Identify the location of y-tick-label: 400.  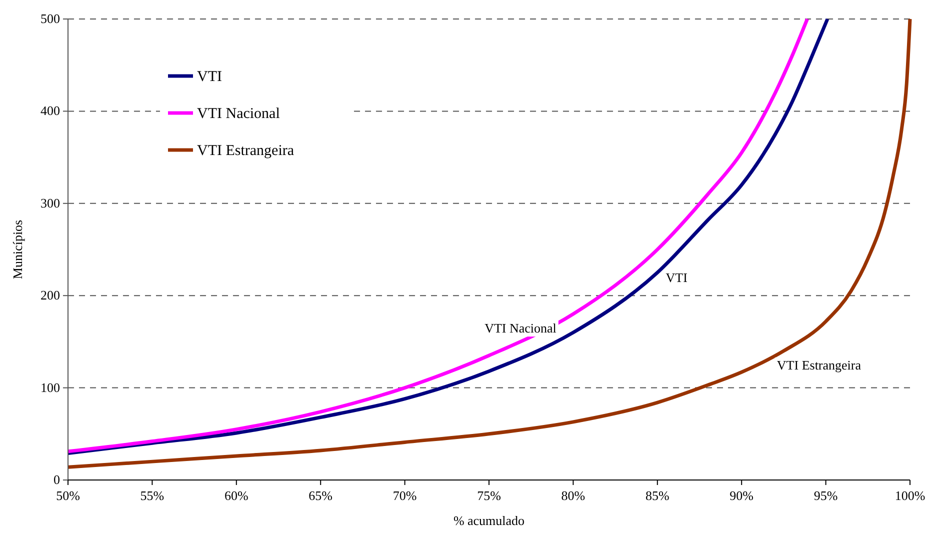
(50, 110).